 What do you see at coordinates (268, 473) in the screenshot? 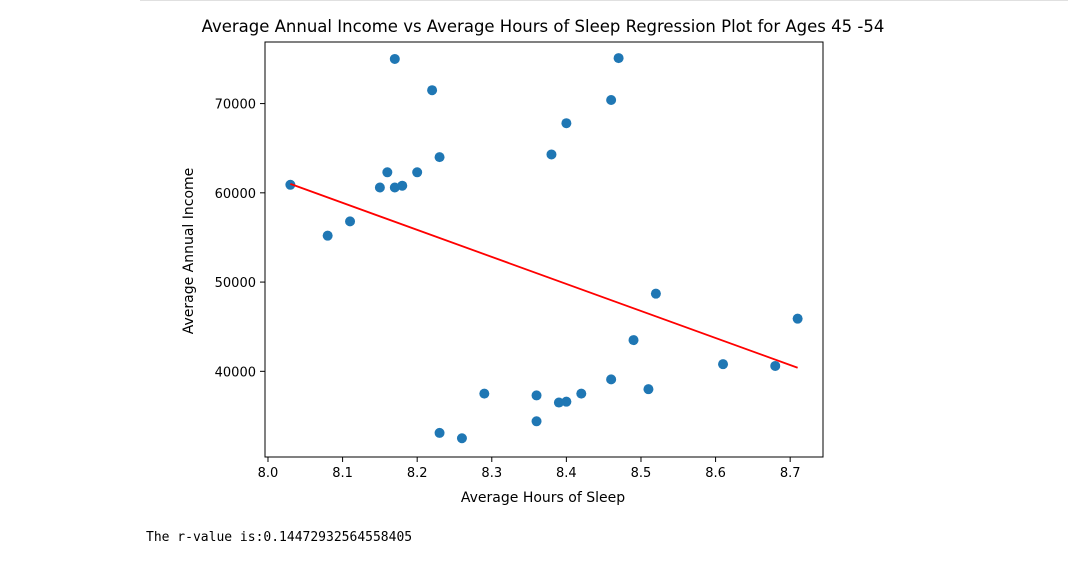
I see `x-tick-label: 8.0` at bounding box center [268, 473].